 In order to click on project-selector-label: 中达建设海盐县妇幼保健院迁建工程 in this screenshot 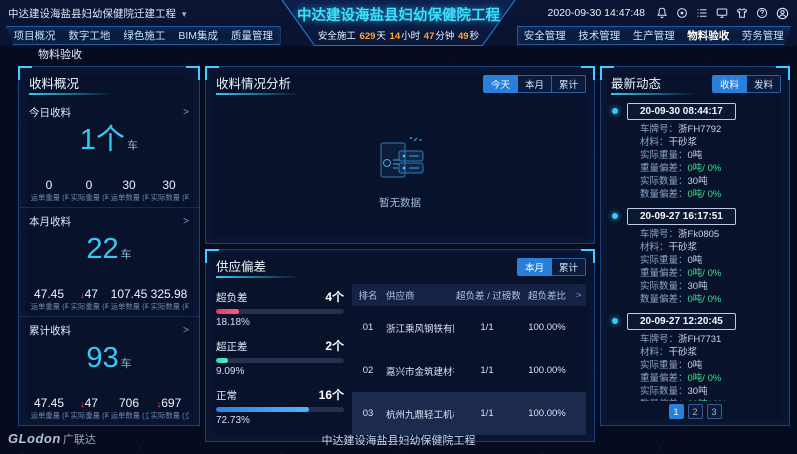, I will do `click(92, 13)`.